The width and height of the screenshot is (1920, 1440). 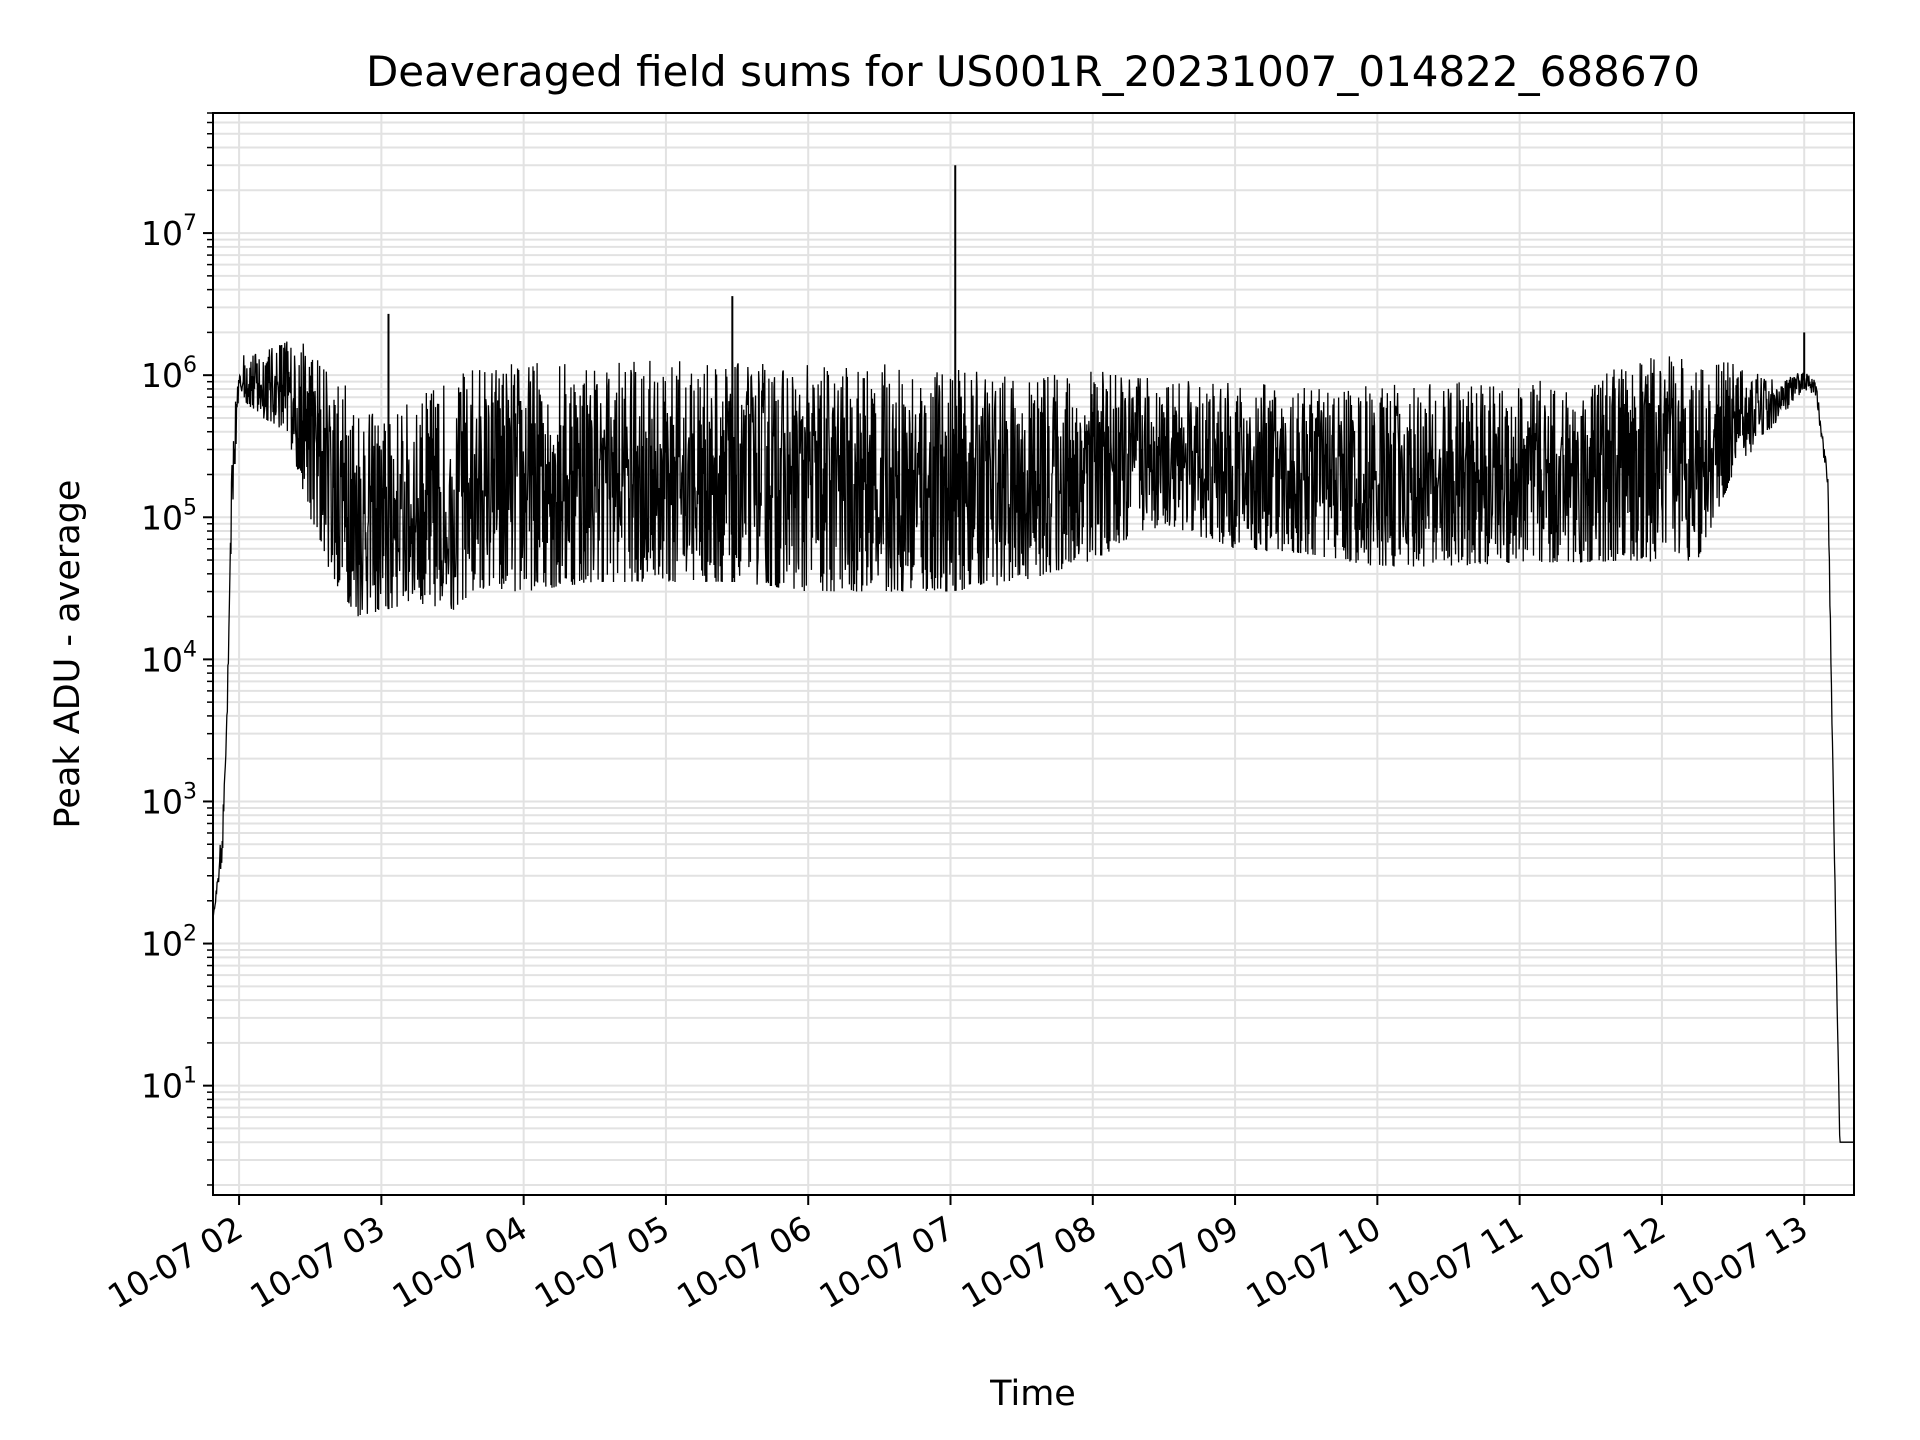 I want to click on y-axis-title: Peak ADU - average, so click(x=68, y=654).